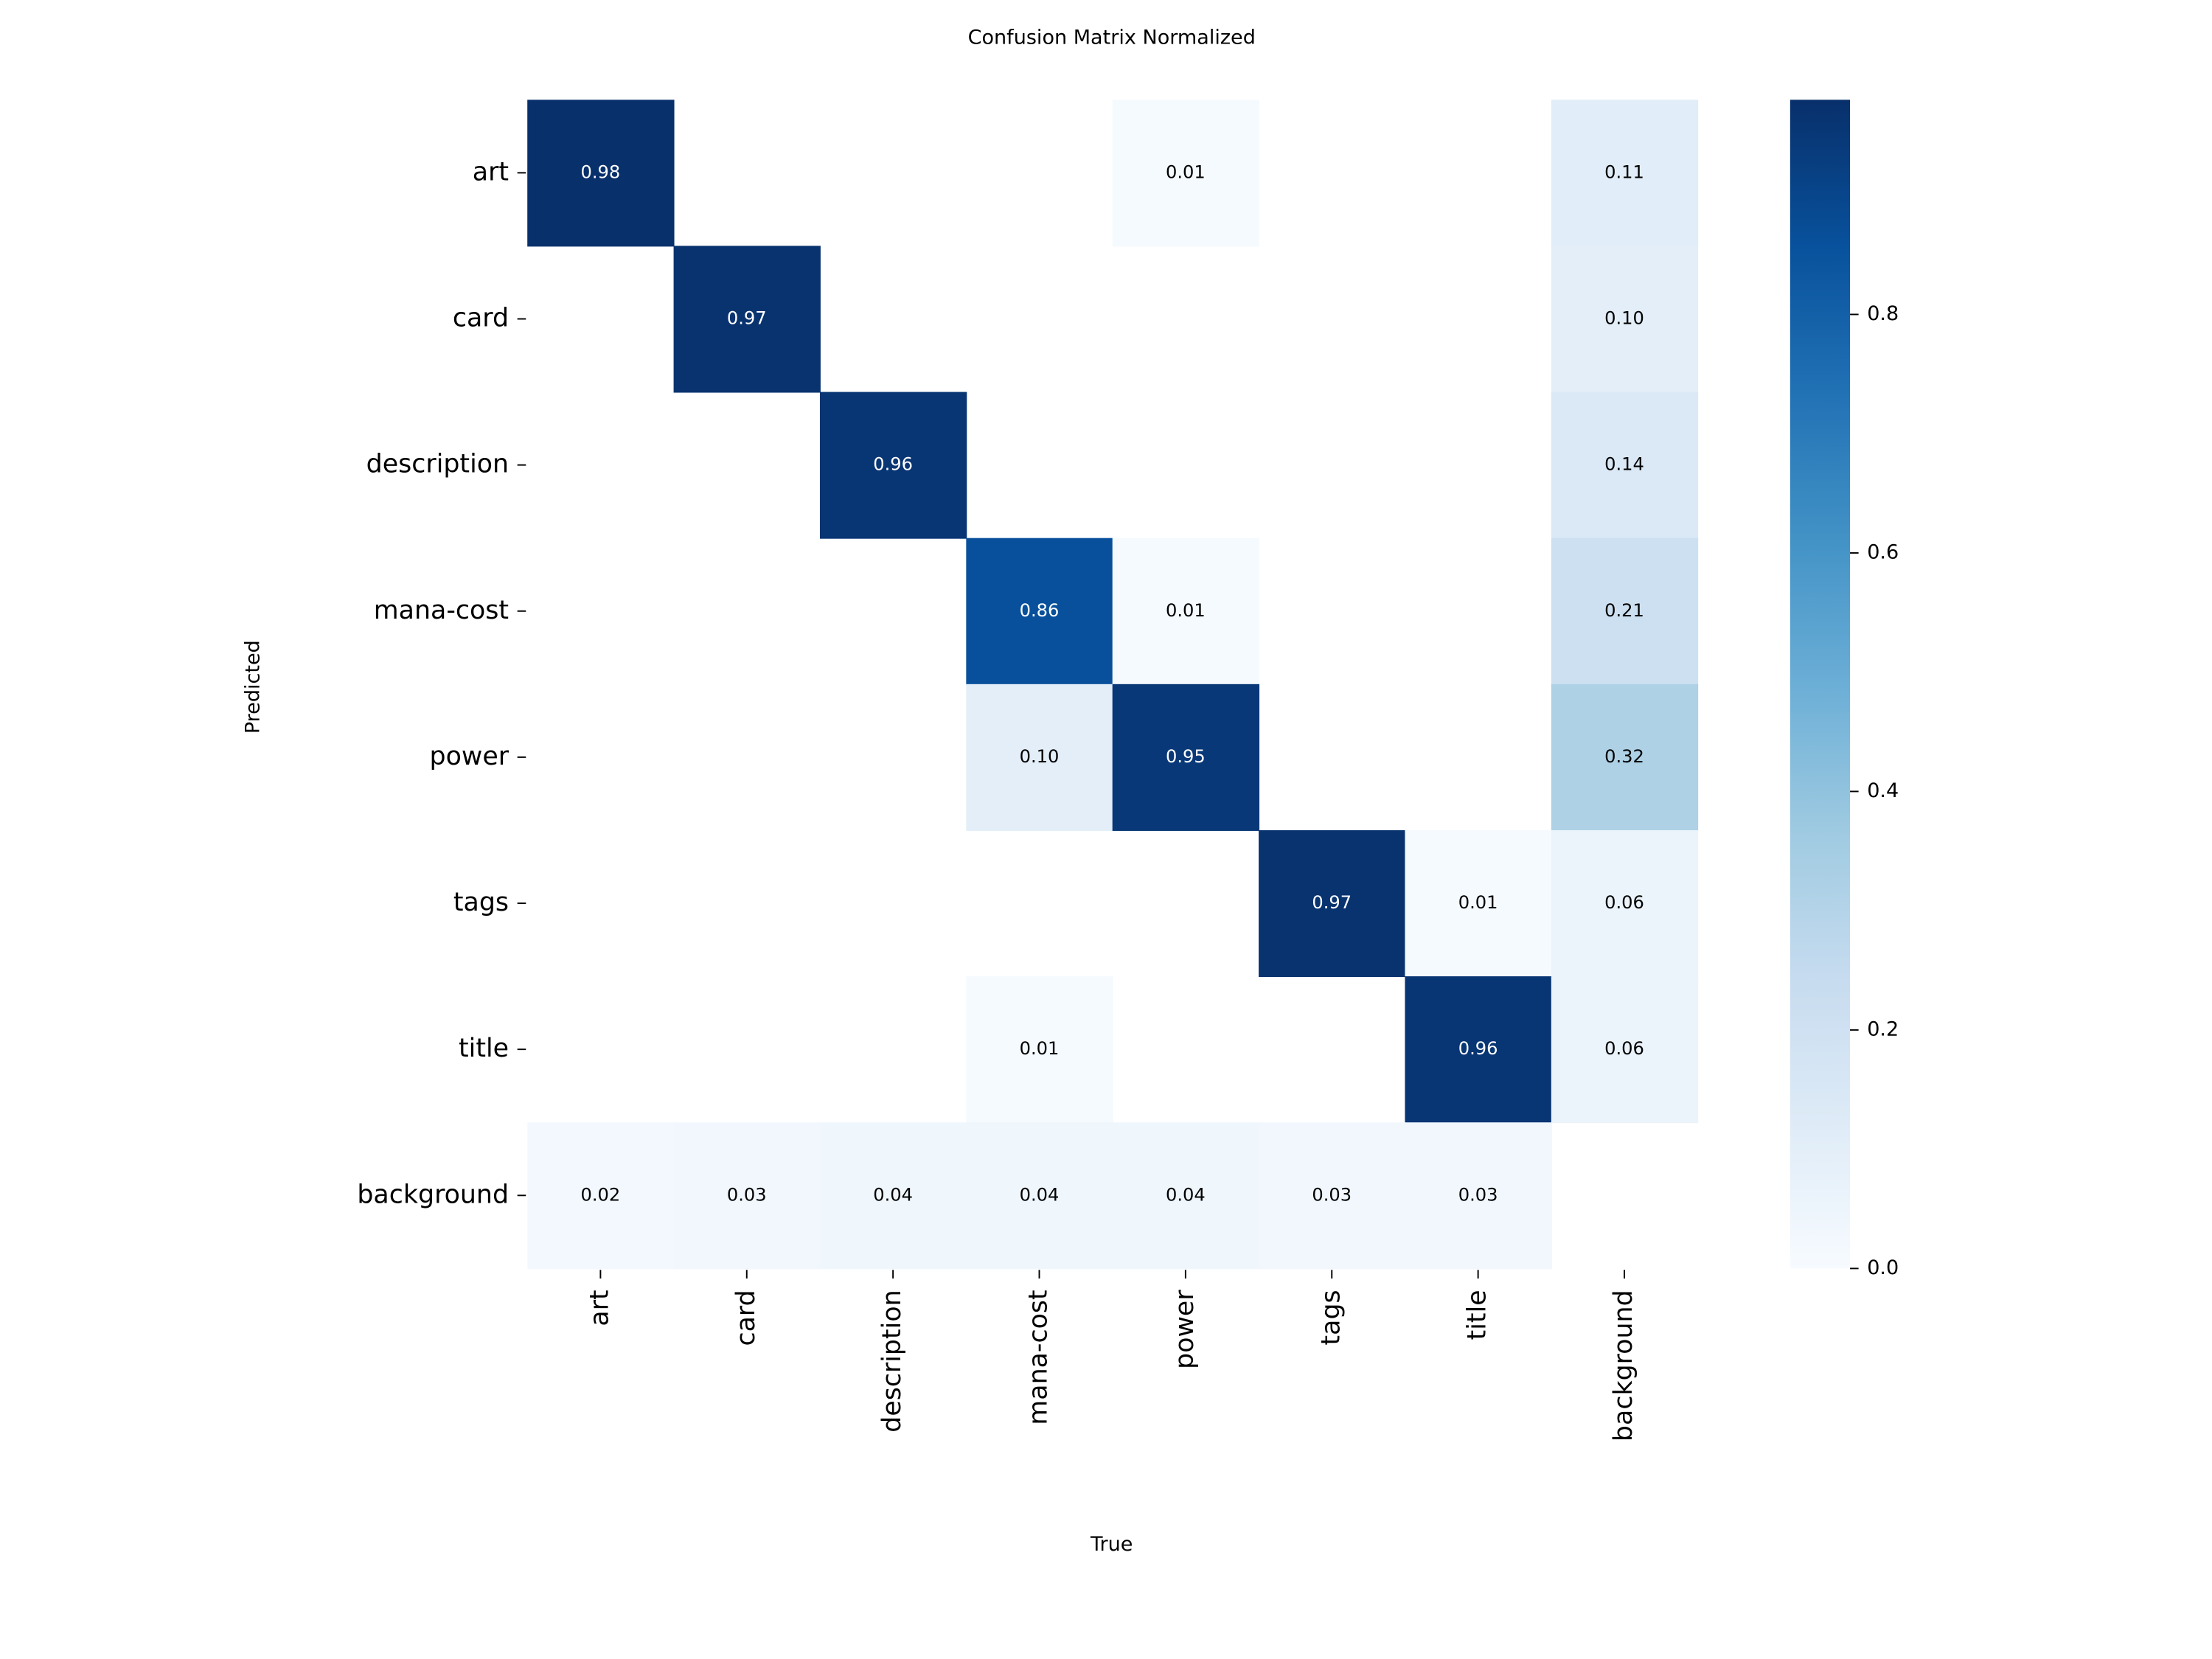  I want to click on colorbar-tick-label: 0.8, so click(1883, 313).